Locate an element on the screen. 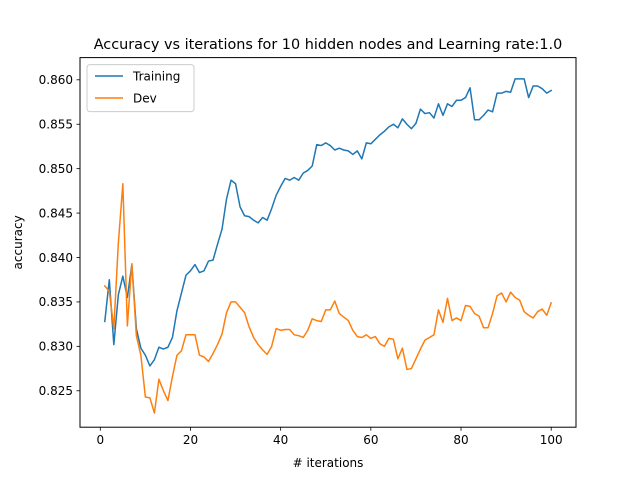 The width and height of the screenshot is (640, 480). y-tick-label: 0.830 is located at coordinates (56, 347).